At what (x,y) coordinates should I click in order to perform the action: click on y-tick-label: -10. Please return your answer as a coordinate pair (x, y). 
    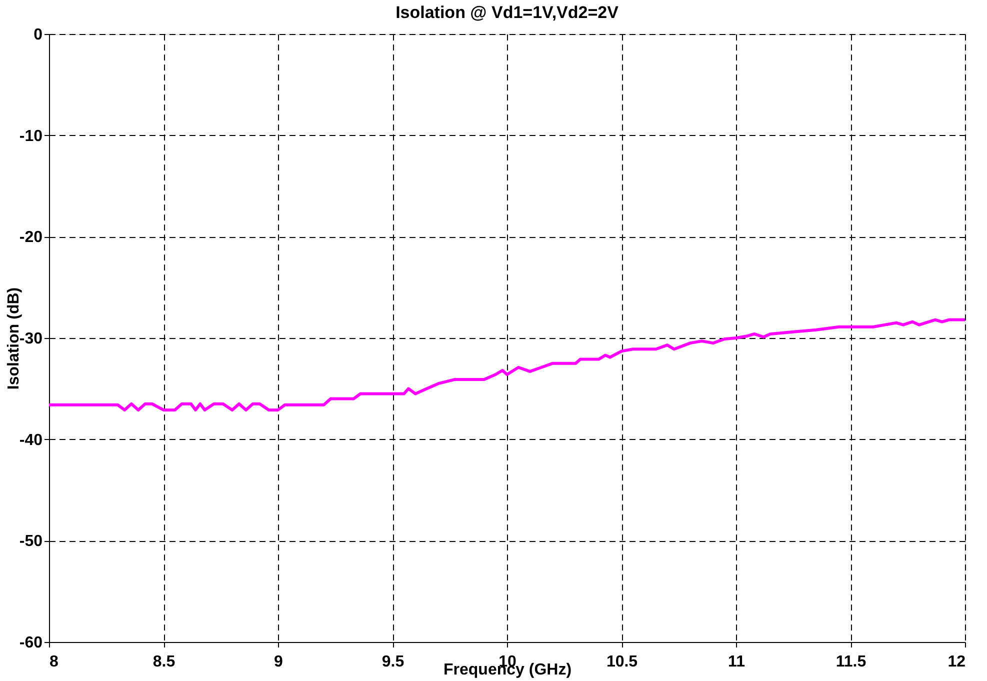
    Looking at the image, I should click on (31, 136).